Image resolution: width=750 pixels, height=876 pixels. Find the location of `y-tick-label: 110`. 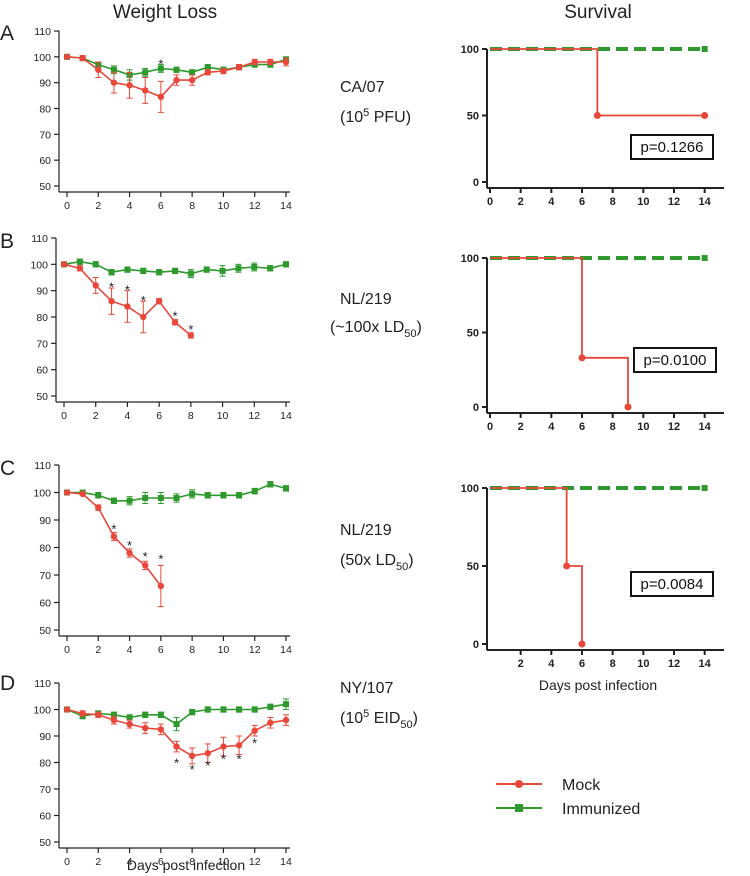

y-tick-label: 110 is located at coordinates (42, 684).